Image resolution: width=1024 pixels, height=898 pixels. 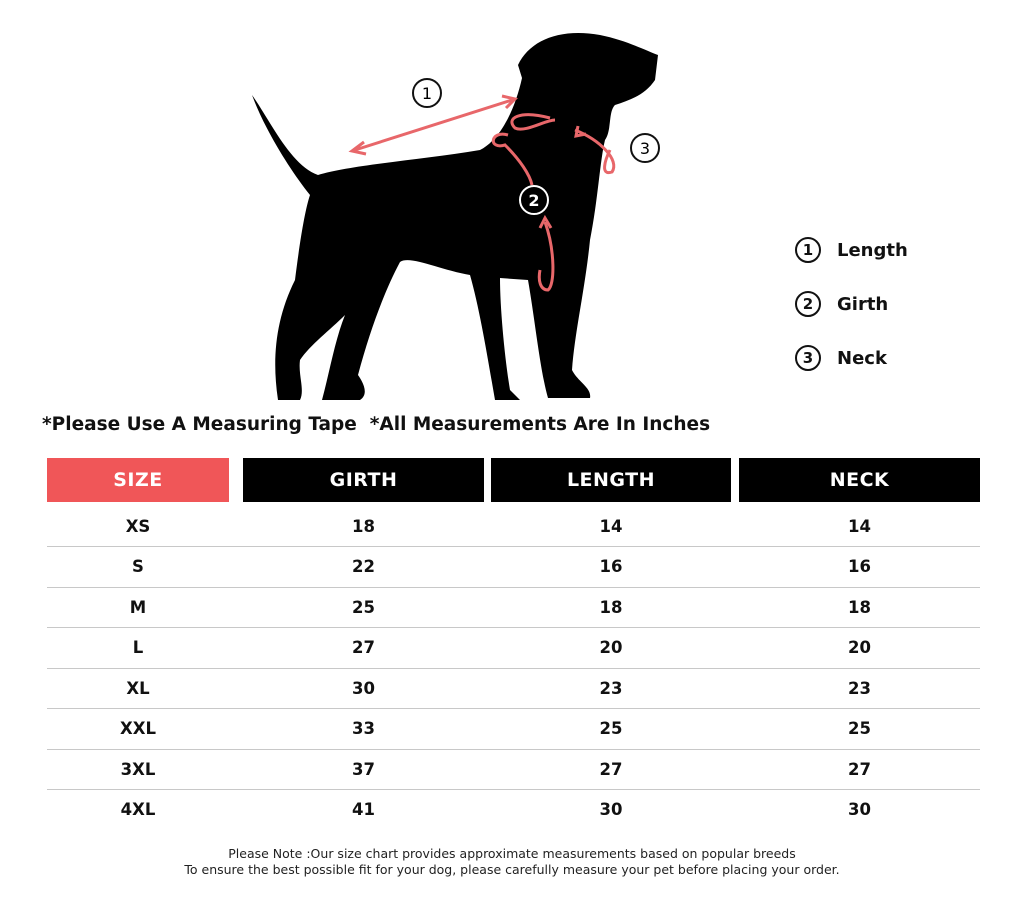 I want to click on header-length: LENGTH, so click(x=611, y=480).